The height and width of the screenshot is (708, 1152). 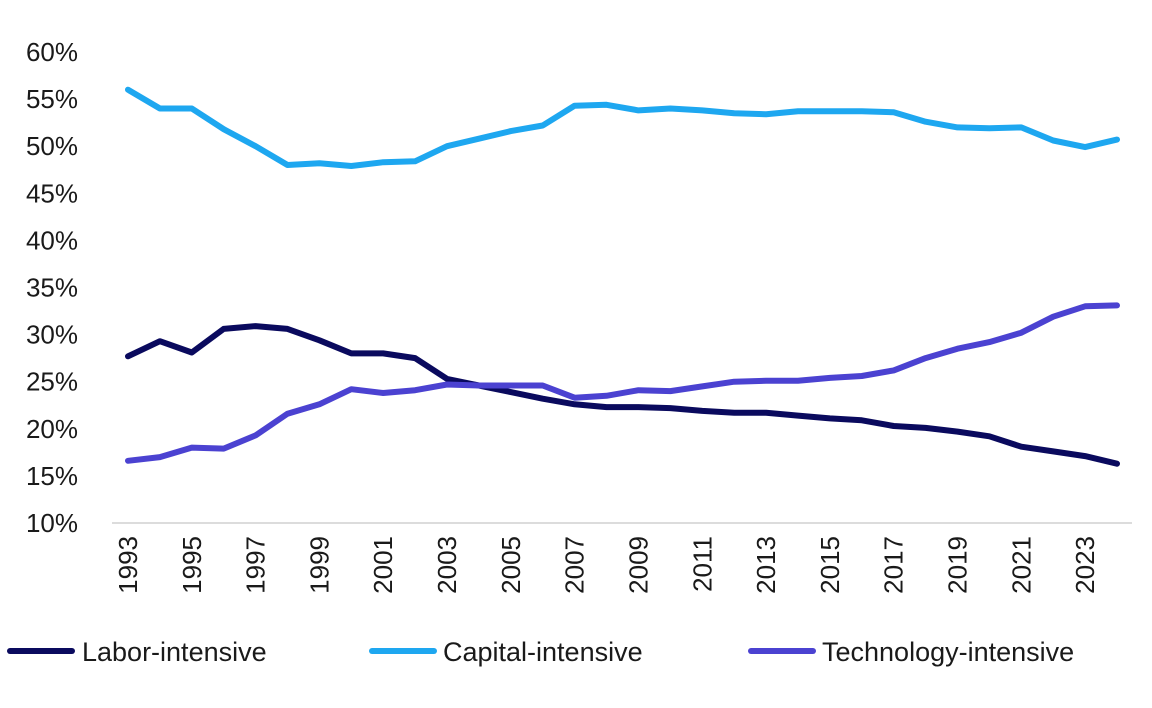 I want to click on y-tick-label: 30%, so click(x=52, y=335).